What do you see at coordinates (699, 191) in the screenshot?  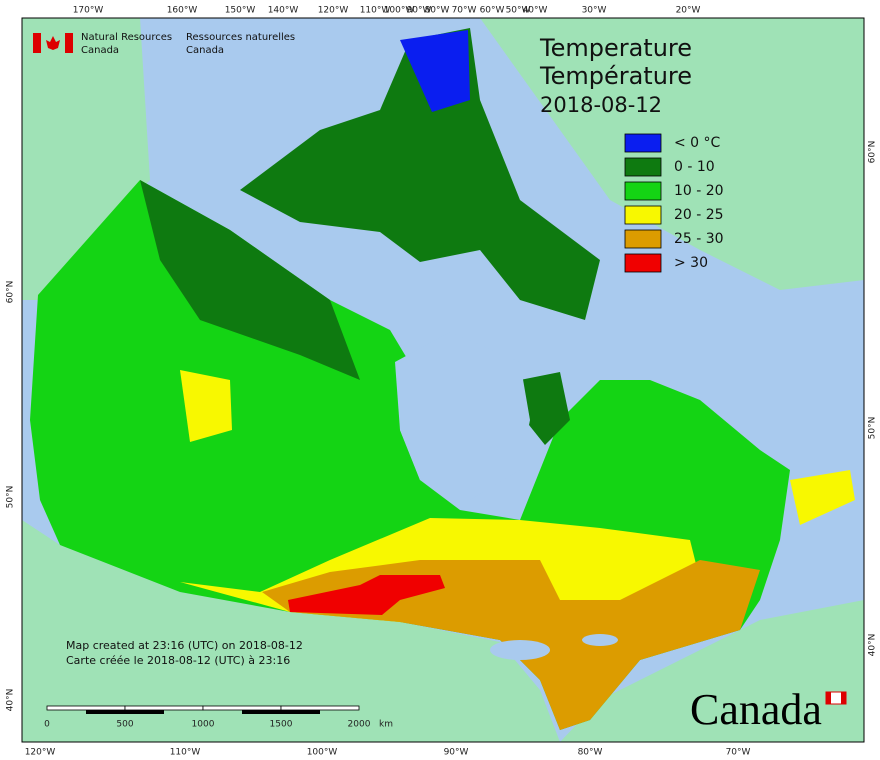 I see `legend-label: 10 - 20` at bounding box center [699, 191].